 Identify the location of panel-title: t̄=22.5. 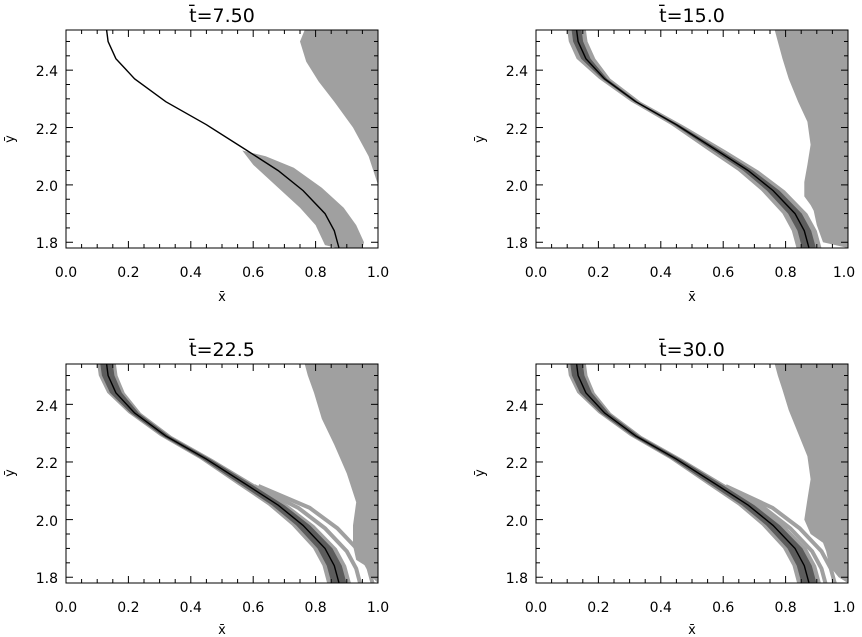
(222, 349).